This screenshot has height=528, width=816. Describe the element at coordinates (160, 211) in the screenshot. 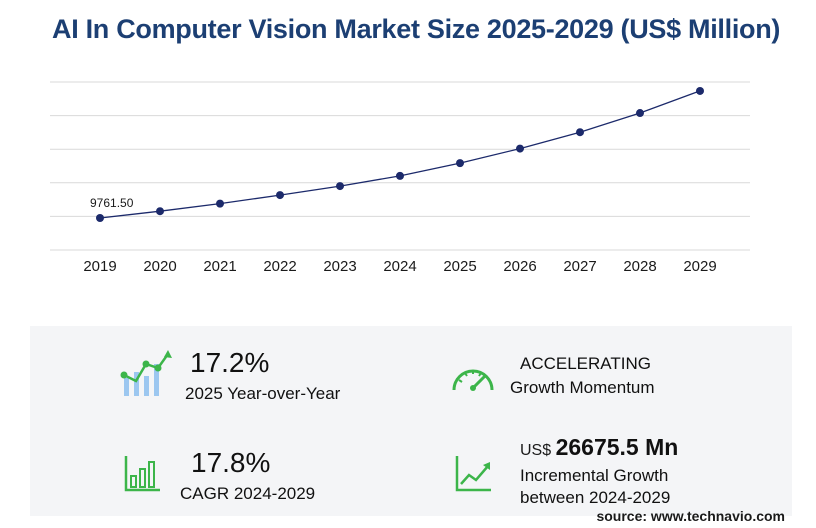

I see `data-point-2020` at that location.